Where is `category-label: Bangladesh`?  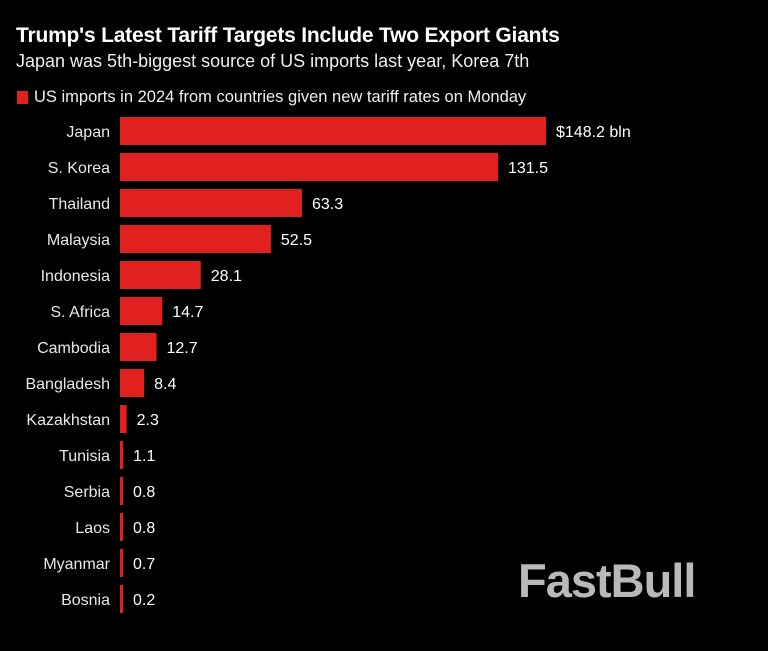 category-label: Bangladesh is located at coordinates (67, 384).